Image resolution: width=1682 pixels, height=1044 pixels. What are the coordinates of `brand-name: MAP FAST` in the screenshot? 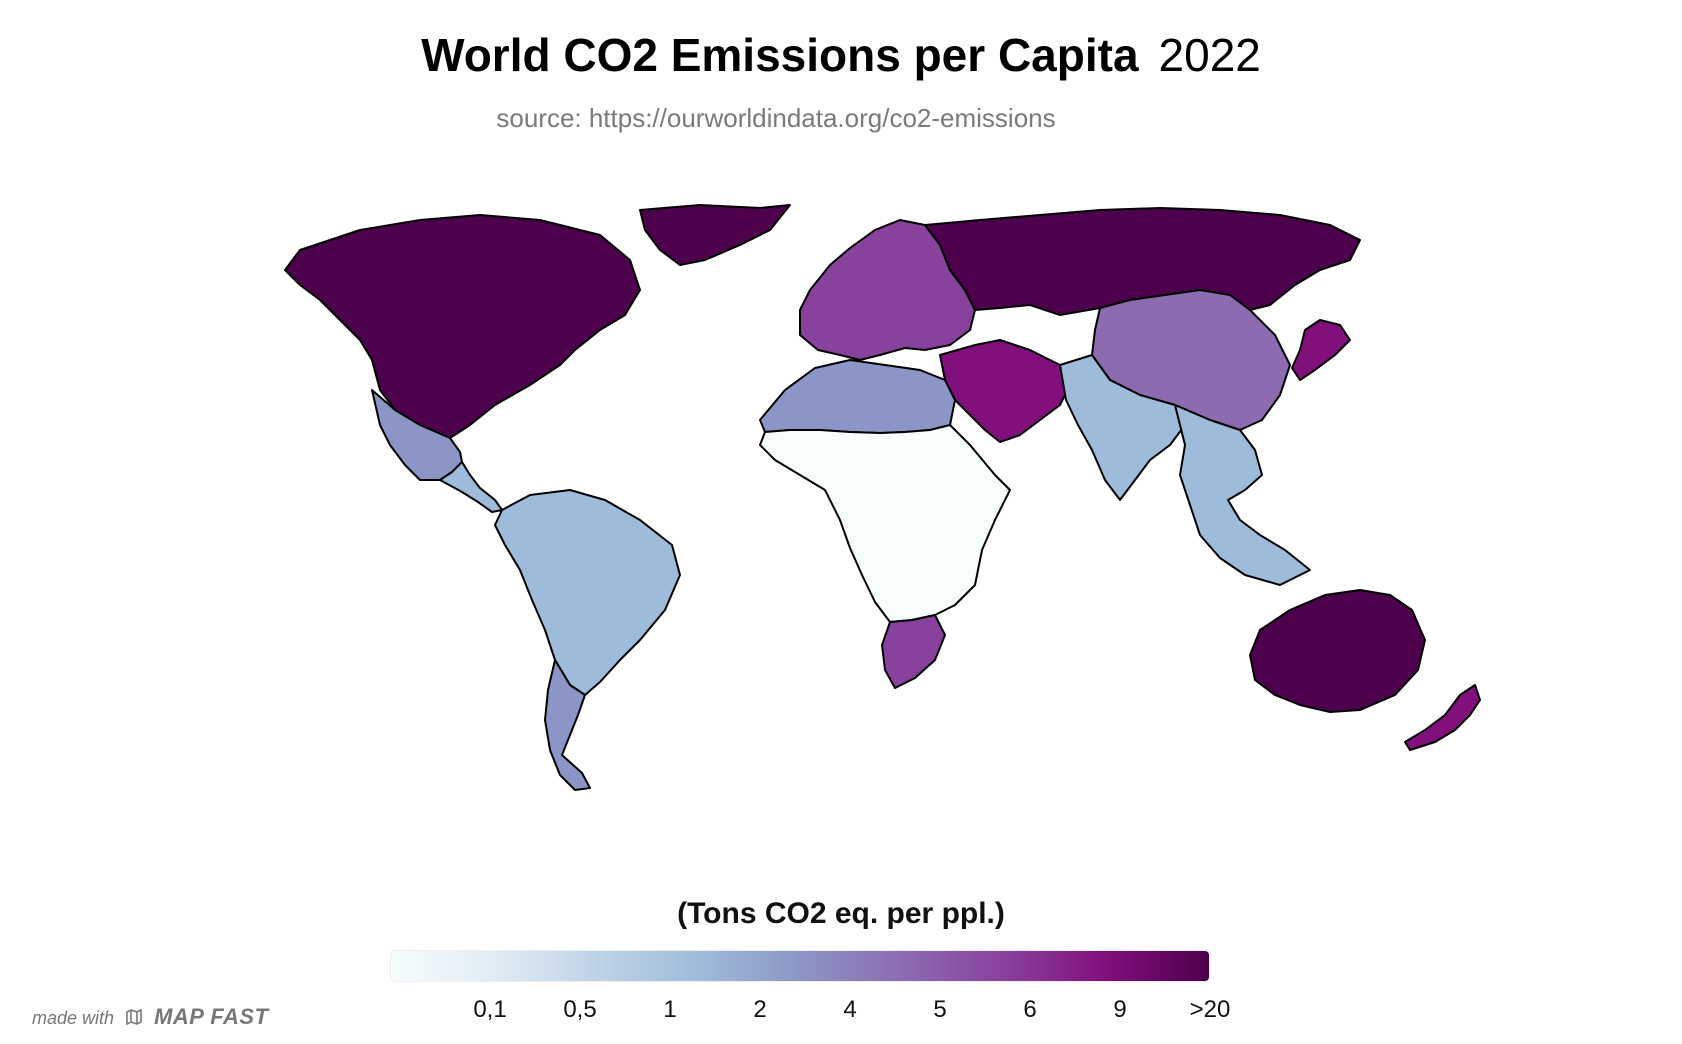 It's located at (211, 1016).